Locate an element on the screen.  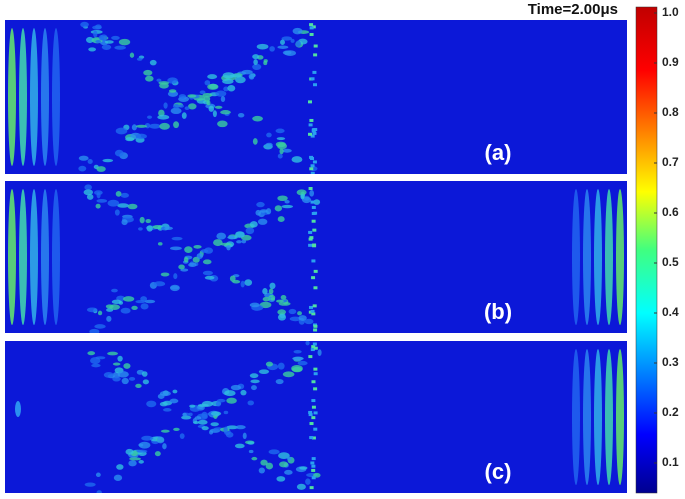
tick-label: 1.0 is located at coordinates (670, 12).